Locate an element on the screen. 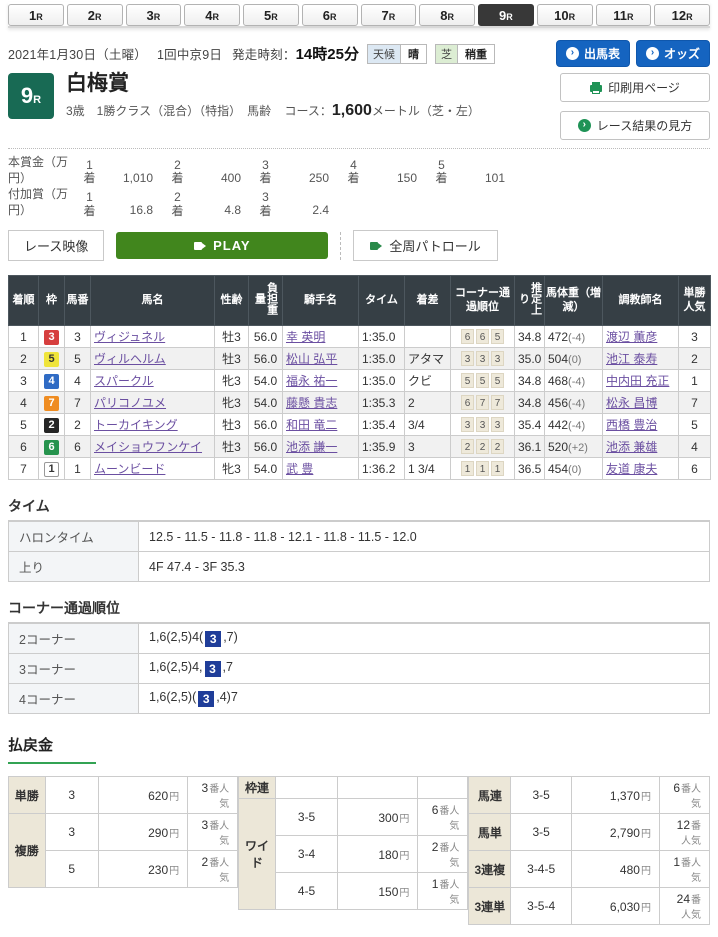 The width and height of the screenshot is (718, 937). race-tab-9R: 9R is located at coordinates (506, 15).